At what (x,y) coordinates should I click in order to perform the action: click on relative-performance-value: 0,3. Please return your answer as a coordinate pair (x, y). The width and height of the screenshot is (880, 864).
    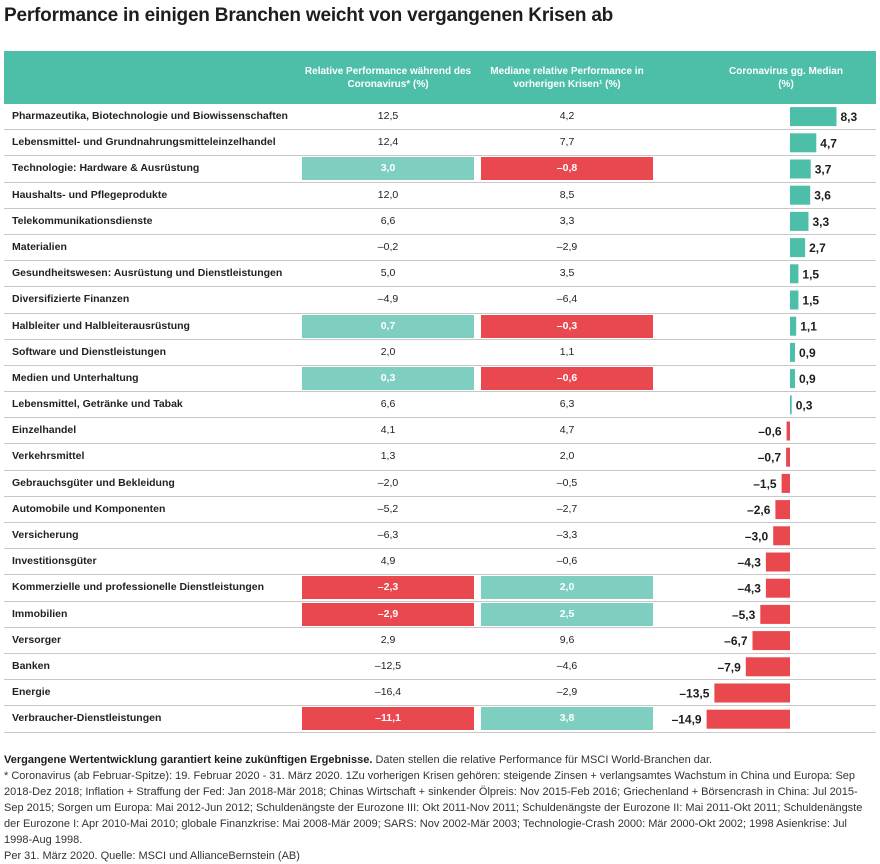
    Looking at the image, I should click on (388, 378).